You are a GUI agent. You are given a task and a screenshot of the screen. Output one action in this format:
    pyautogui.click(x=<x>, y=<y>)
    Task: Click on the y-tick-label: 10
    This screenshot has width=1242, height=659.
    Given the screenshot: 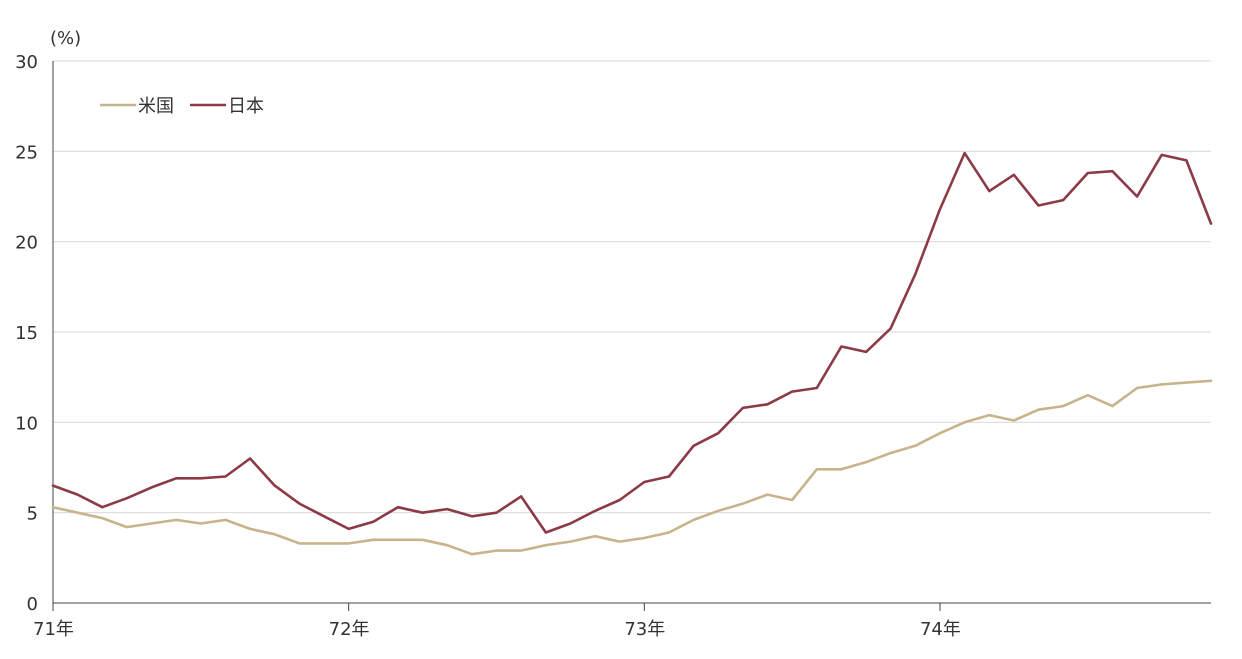 What is the action you would take?
    pyautogui.click(x=26, y=423)
    